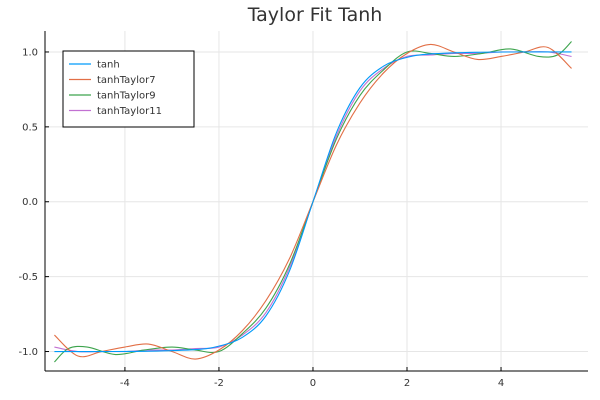 The height and width of the screenshot is (400, 600). I want to click on x-tick-label: -4, so click(125, 383).